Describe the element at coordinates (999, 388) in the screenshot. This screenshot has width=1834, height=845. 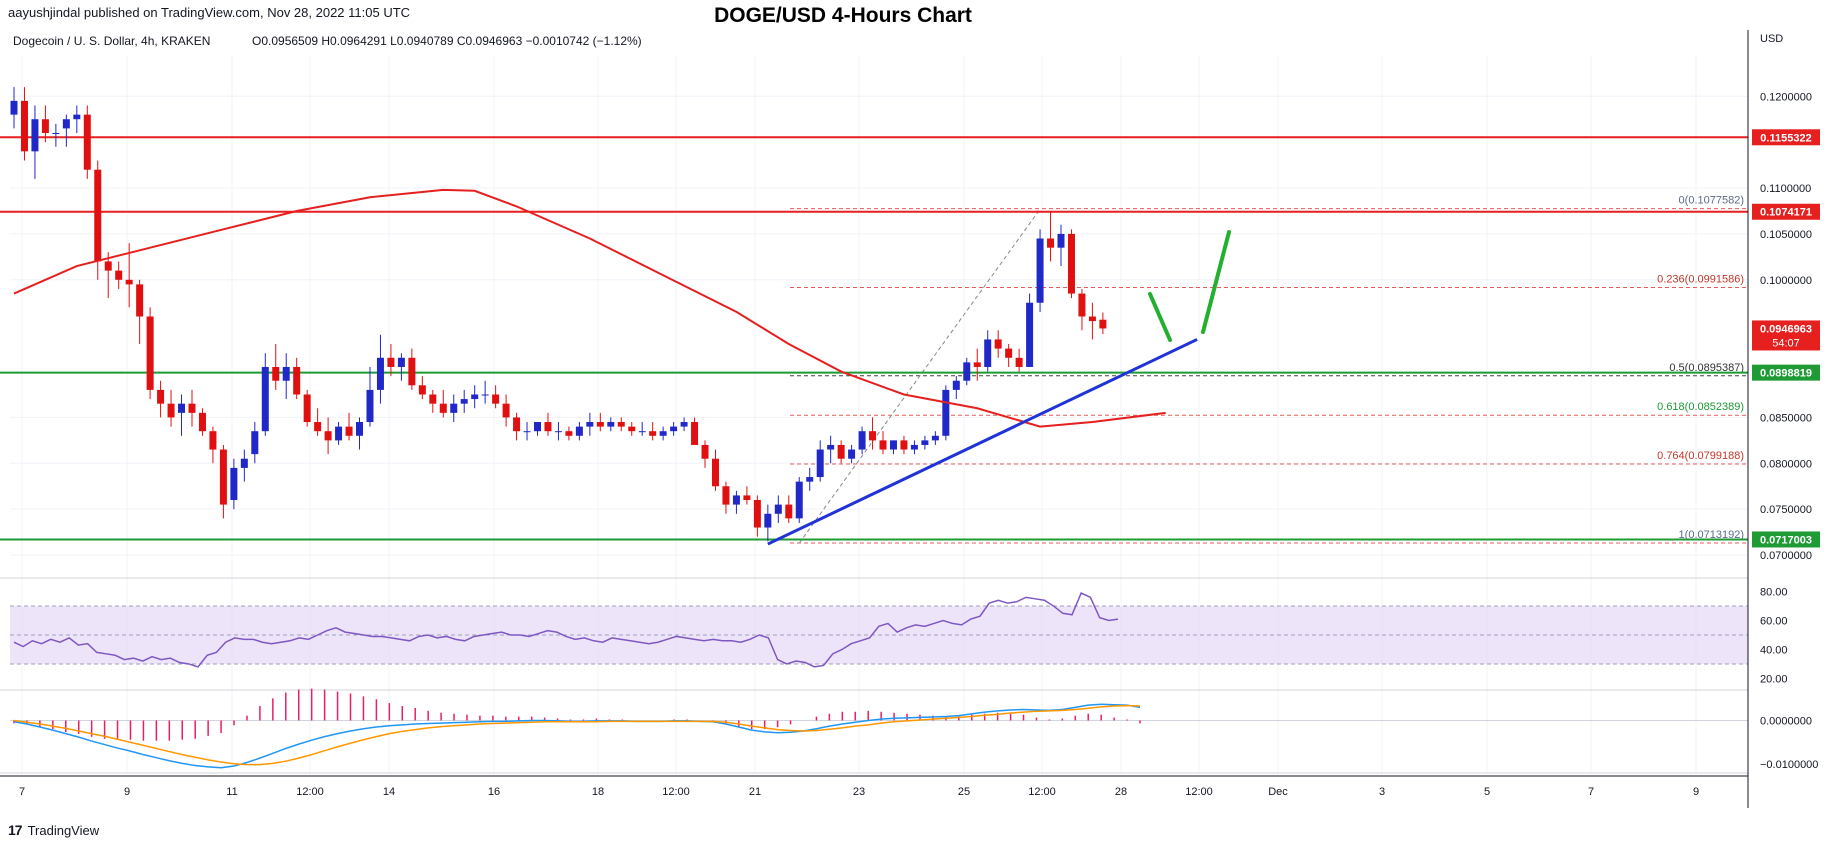
I see `trendline-group` at that location.